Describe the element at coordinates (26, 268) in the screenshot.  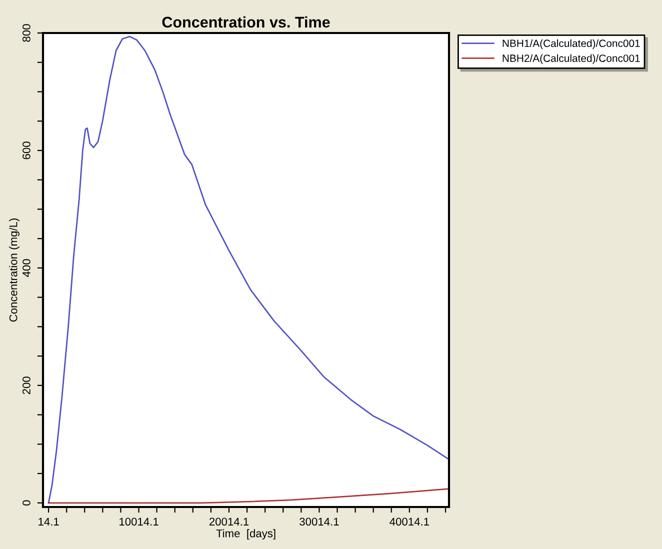
I see `y-tick-label: 400` at that location.